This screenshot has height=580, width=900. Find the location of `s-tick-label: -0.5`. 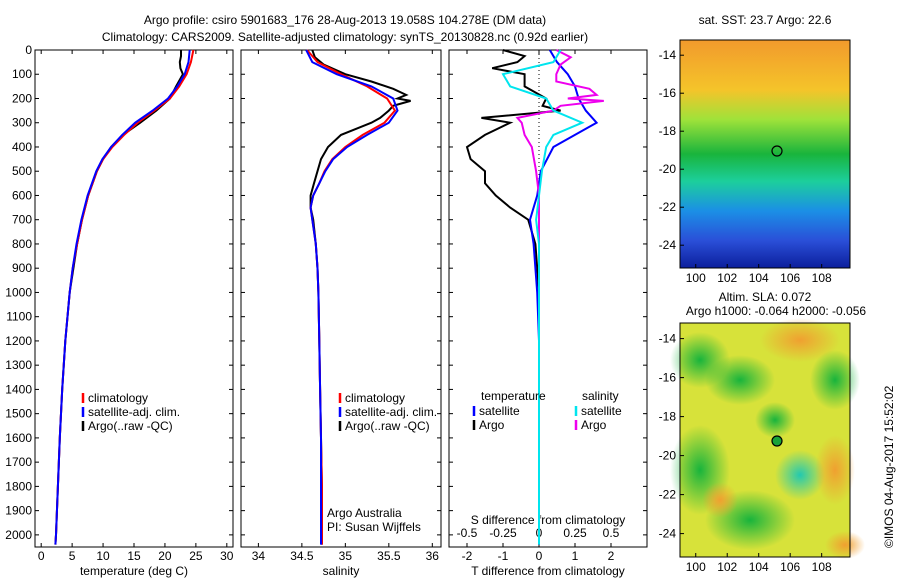

s-tick-label: -0.5 is located at coordinates (467, 533).